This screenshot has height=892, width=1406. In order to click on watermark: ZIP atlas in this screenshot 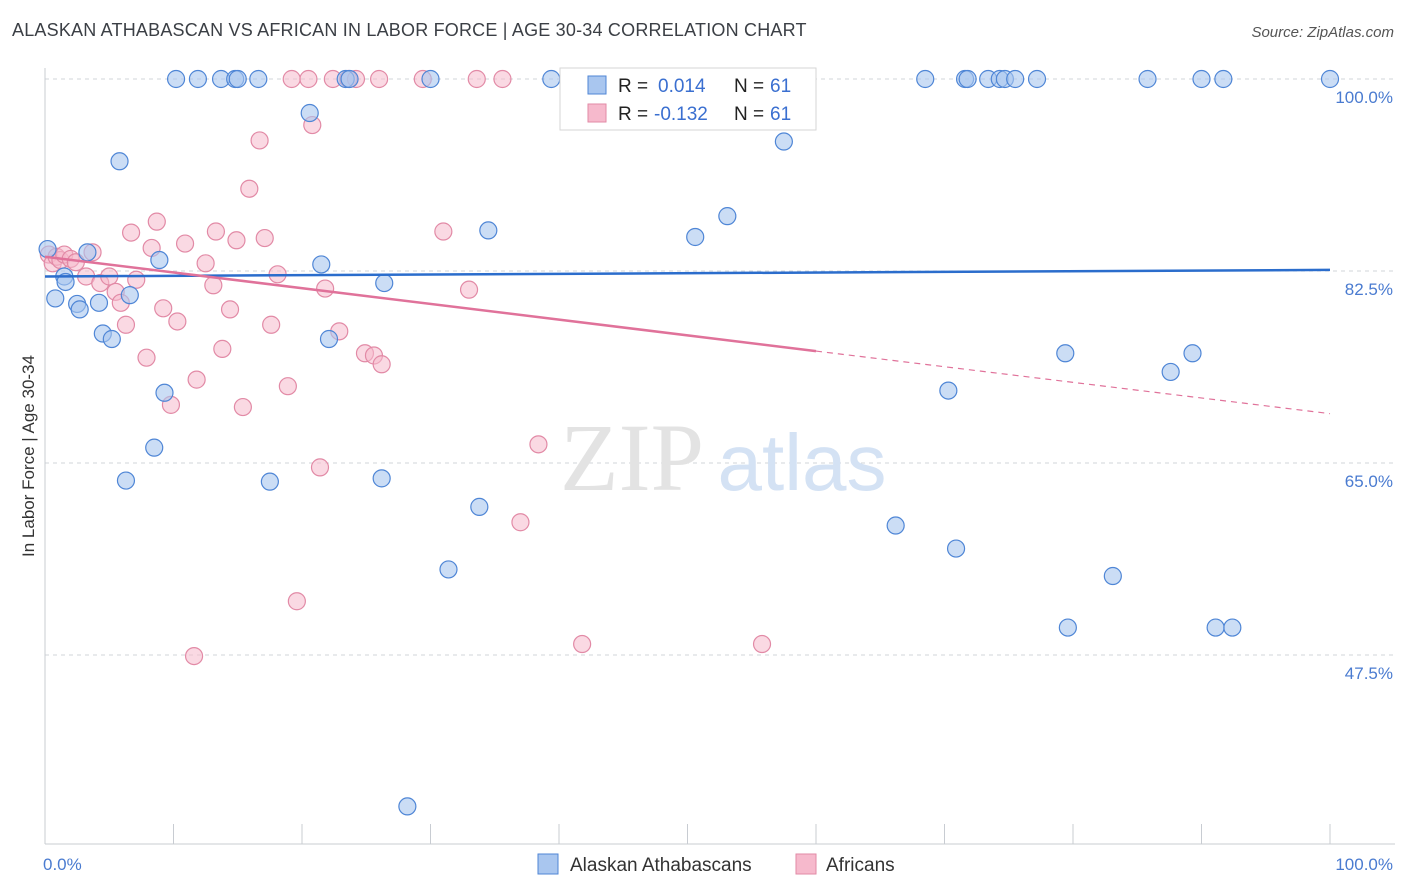, I will do `click(723, 457)`.